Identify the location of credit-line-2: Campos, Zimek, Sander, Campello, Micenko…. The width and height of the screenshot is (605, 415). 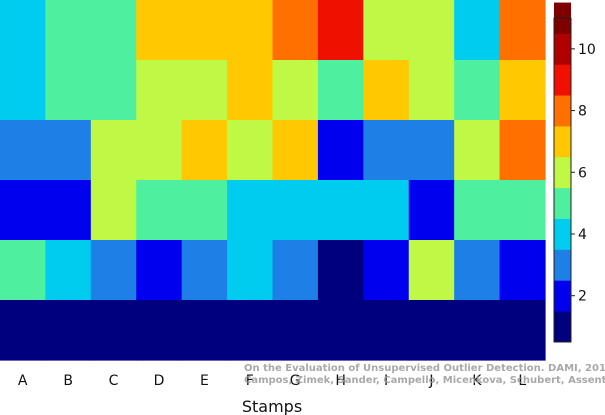
(424, 380).